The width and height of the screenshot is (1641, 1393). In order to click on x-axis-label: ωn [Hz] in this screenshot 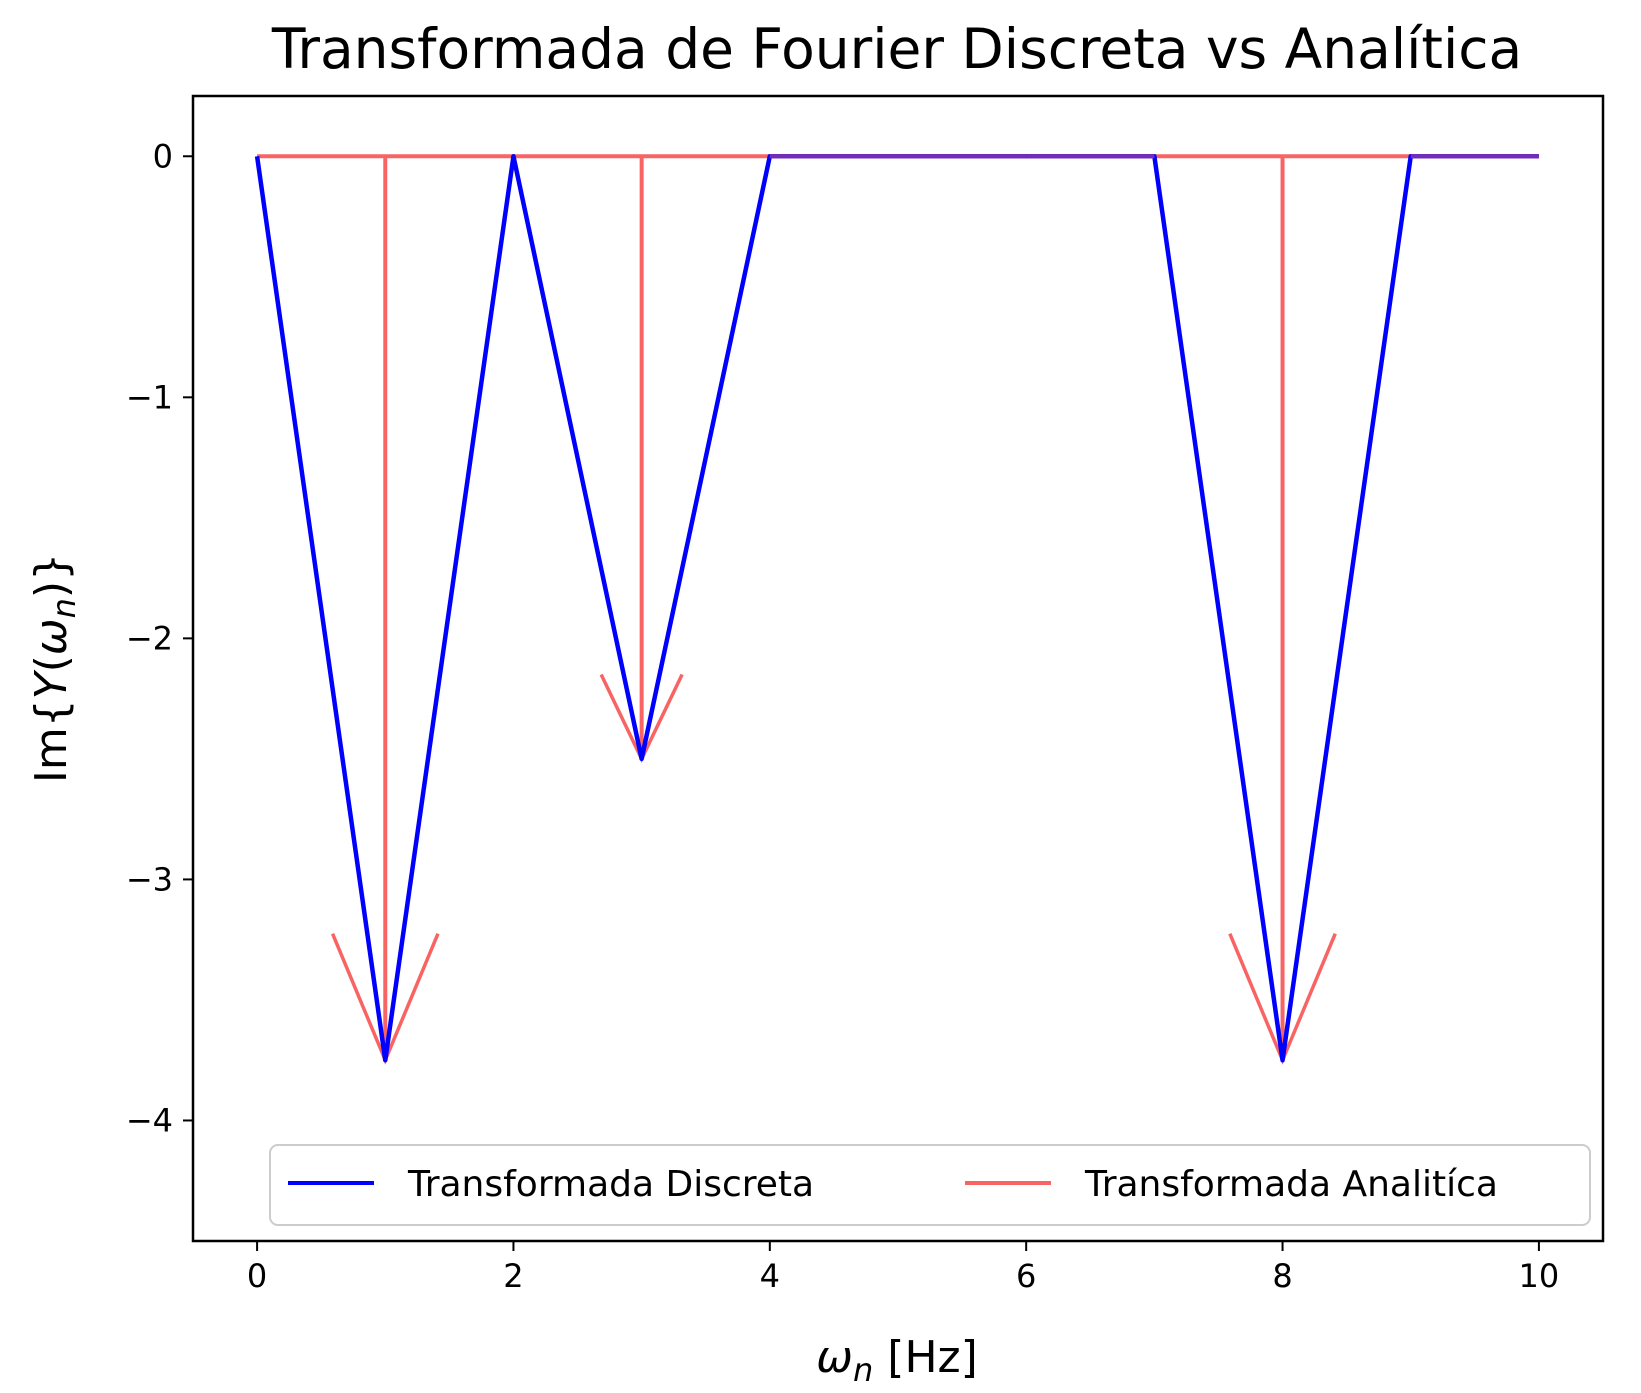, I will do `click(897, 1360)`.